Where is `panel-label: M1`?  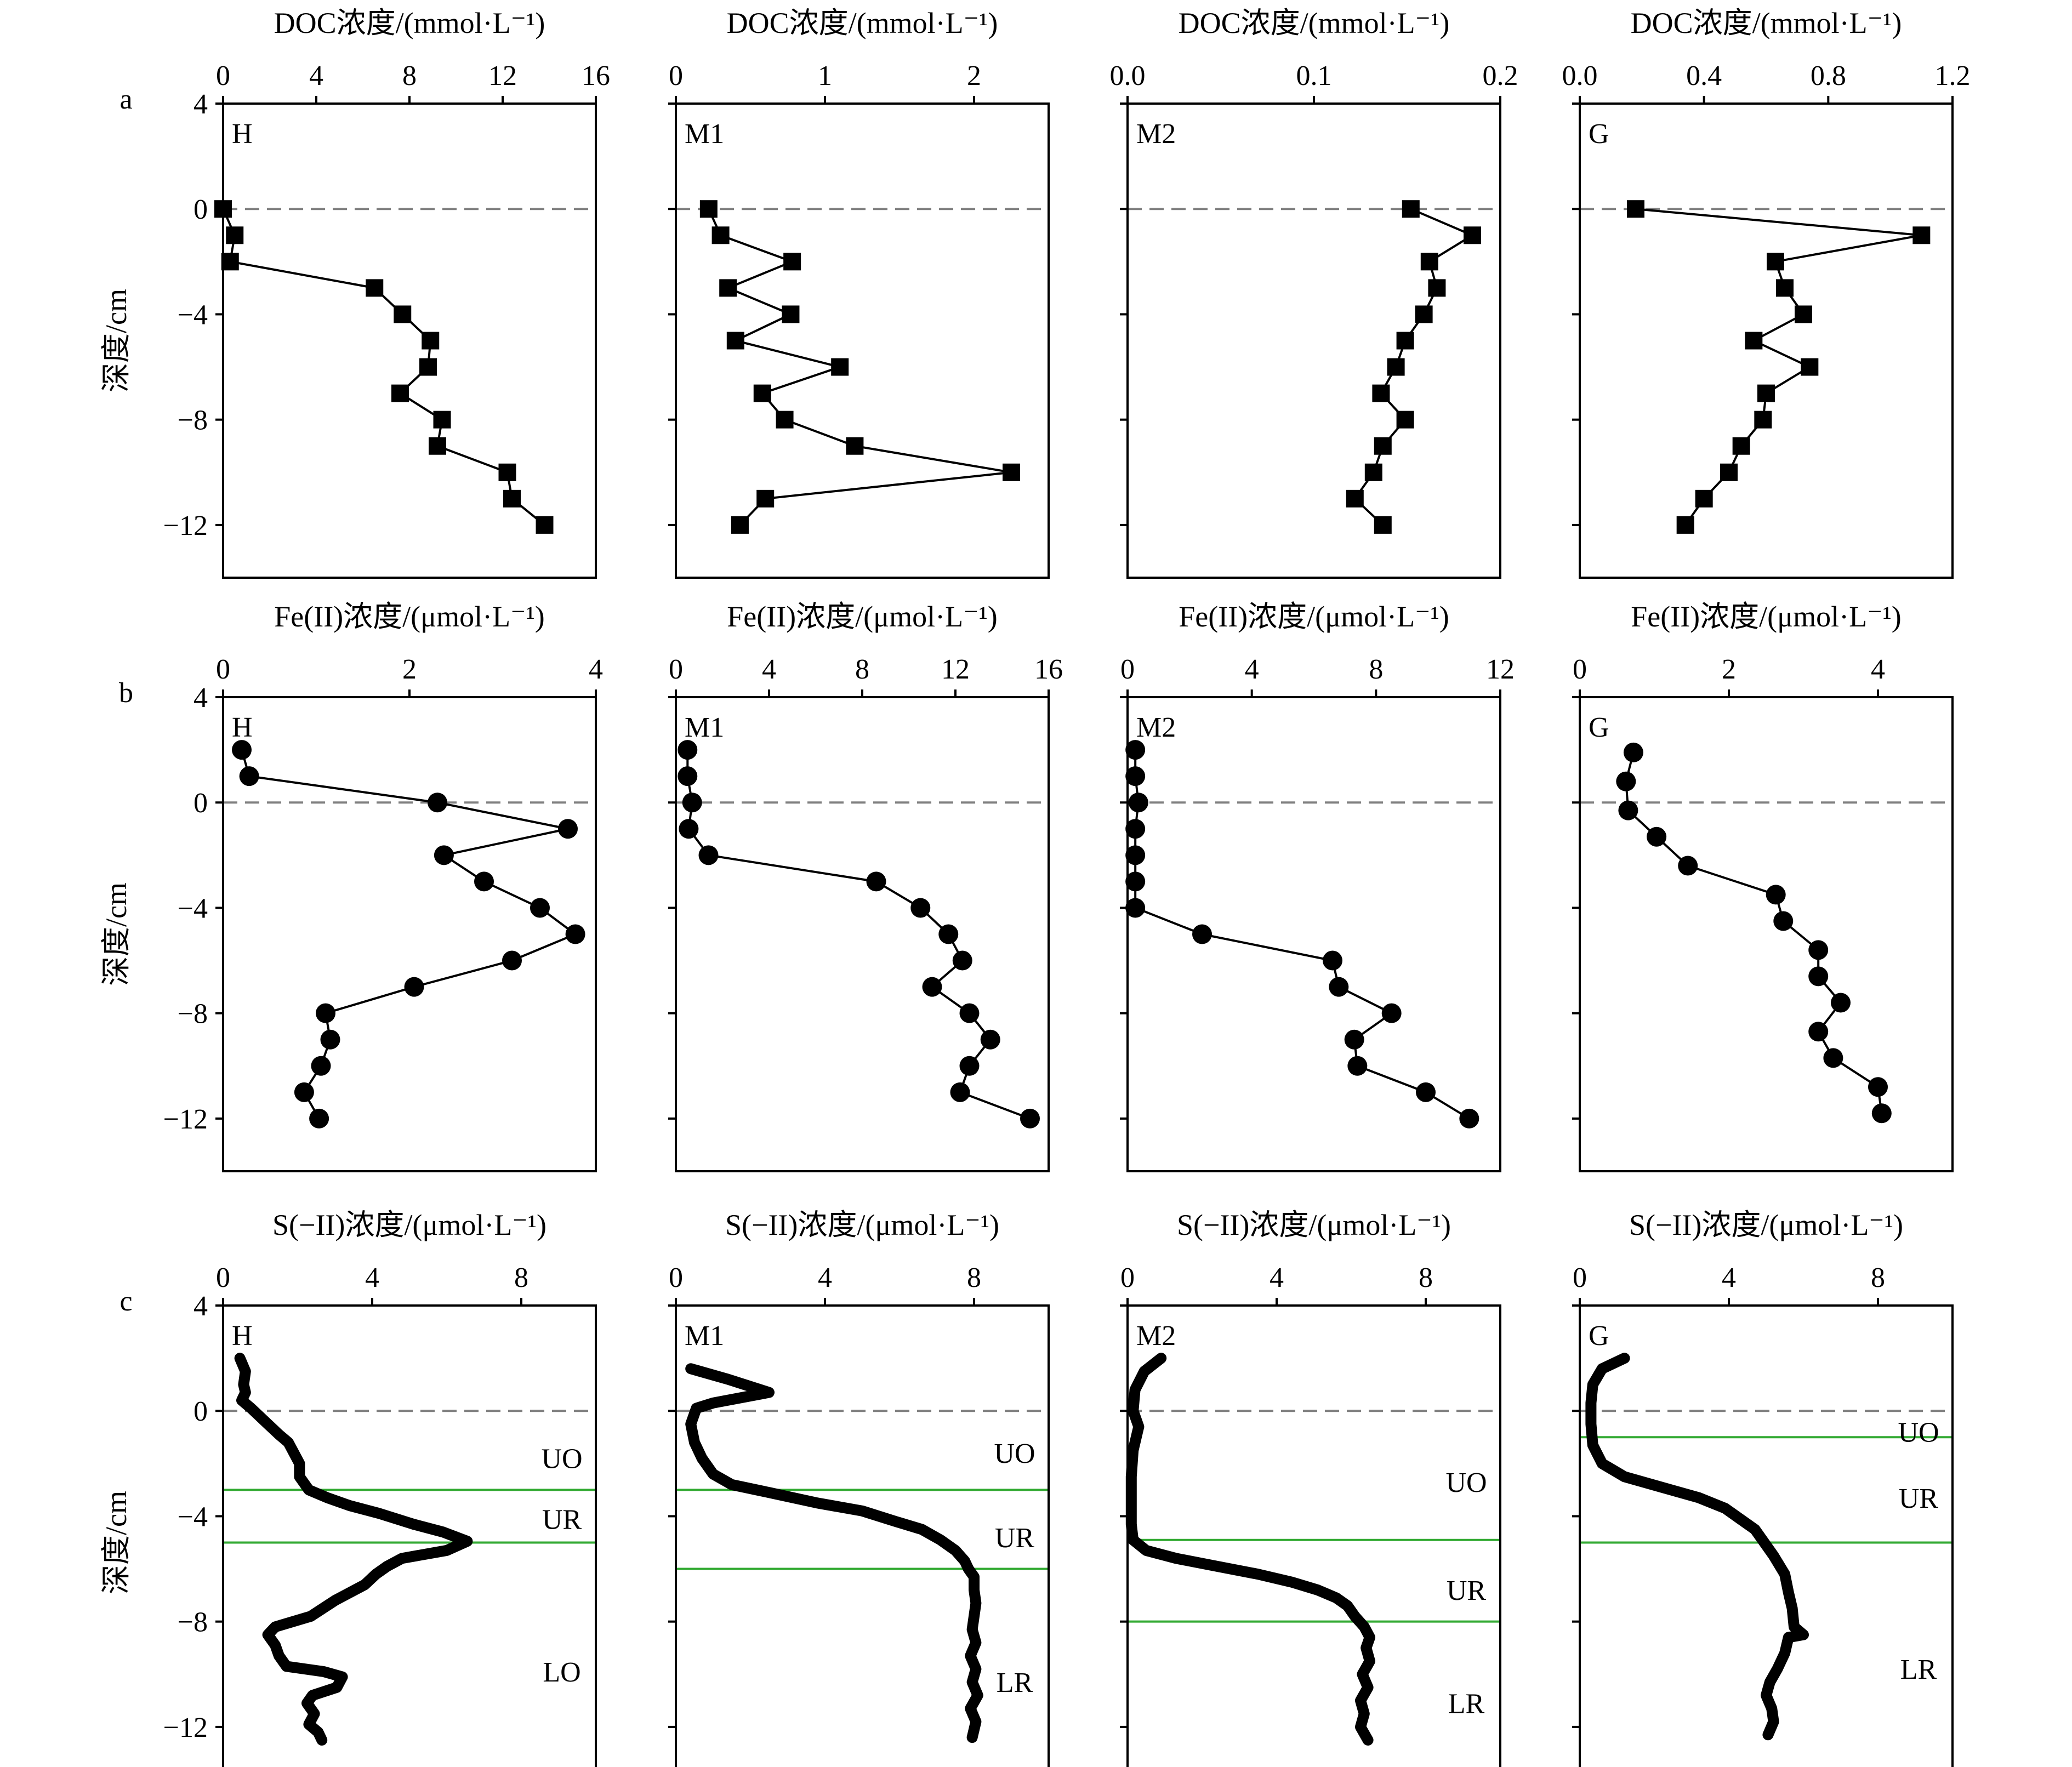
panel-label: M1 is located at coordinates (704, 727).